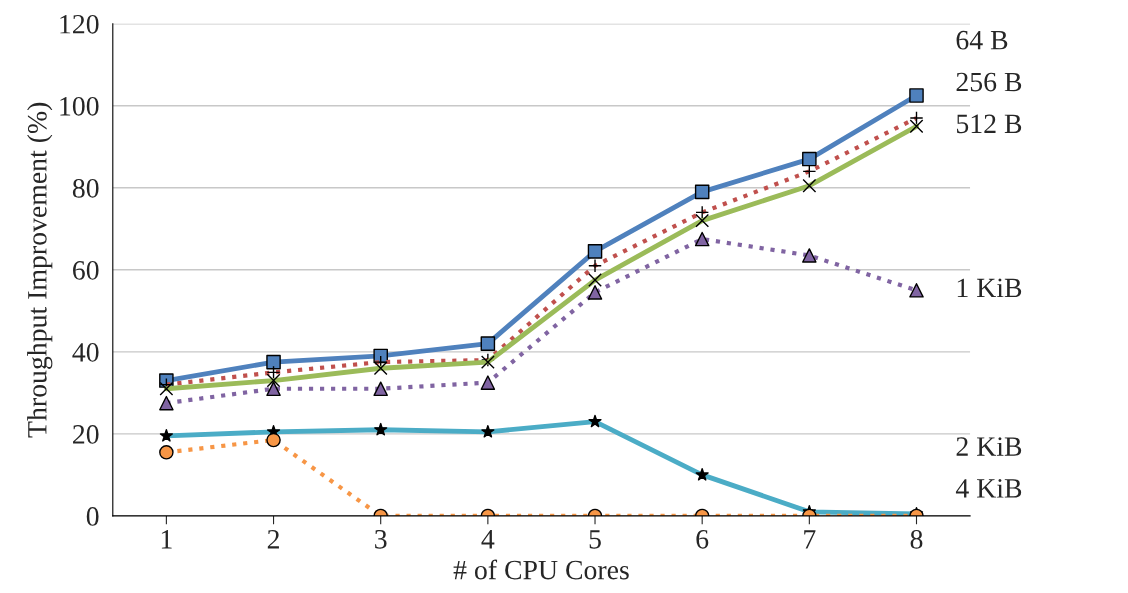  What do you see at coordinates (381, 539) in the screenshot?
I see `x-tick-label: 3` at bounding box center [381, 539].